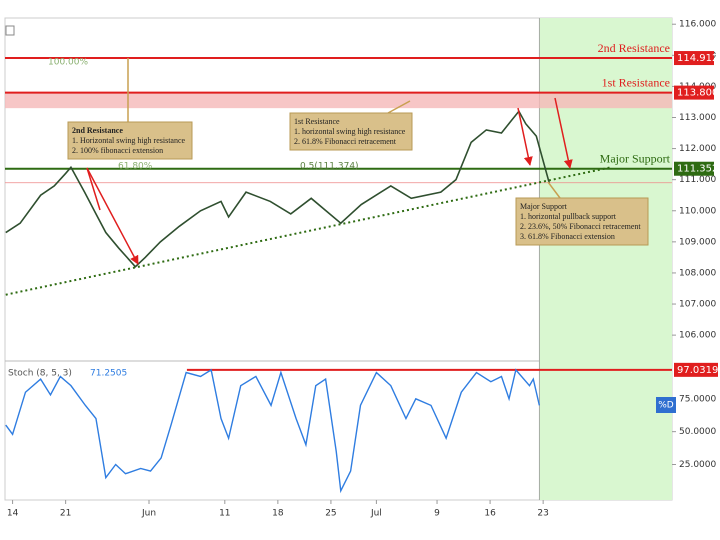 The width and height of the screenshot is (720, 540). I want to click on note-text: 2. 100% fibonacci extension, so click(117, 150).